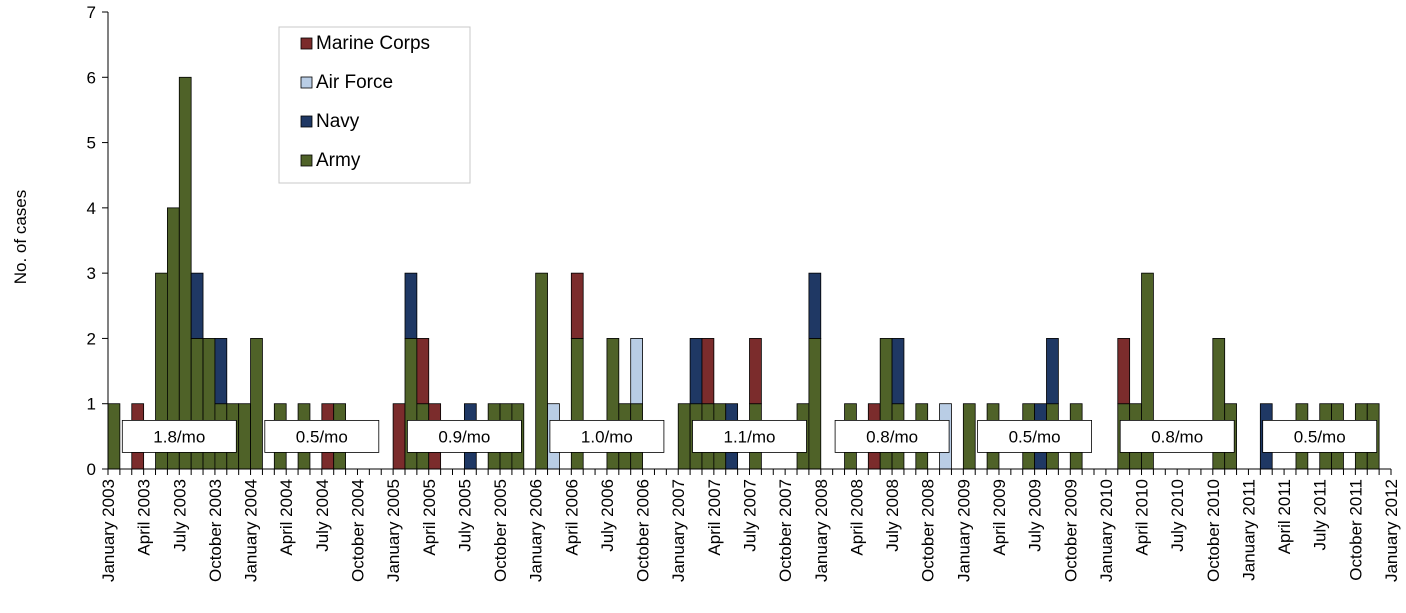  I want to click on x-tick-label-january-2007: January 2007, so click(678, 530).